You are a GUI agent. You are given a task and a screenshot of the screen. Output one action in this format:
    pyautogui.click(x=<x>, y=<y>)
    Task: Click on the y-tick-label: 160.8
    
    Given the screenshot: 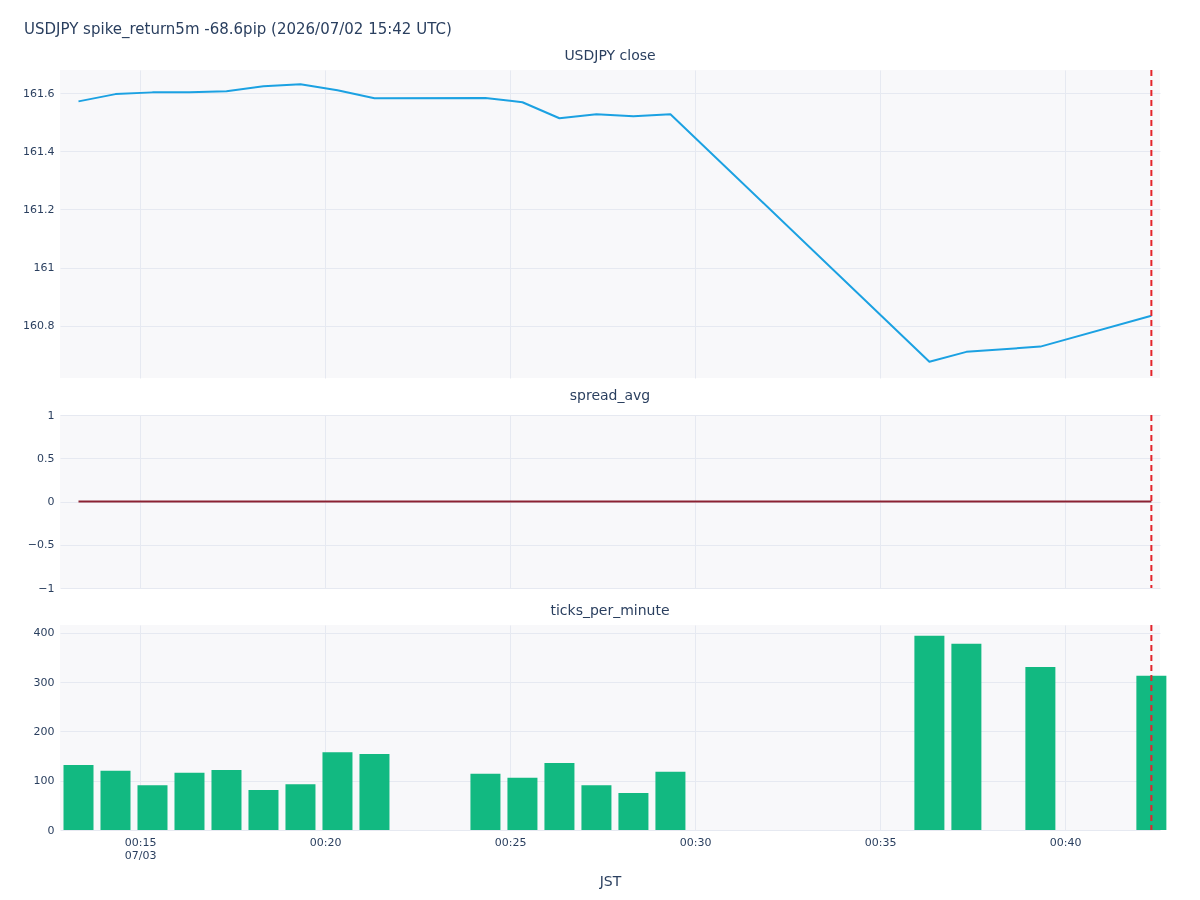 What is the action you would take?
    pyautogui.click(x=39, y=326)
    